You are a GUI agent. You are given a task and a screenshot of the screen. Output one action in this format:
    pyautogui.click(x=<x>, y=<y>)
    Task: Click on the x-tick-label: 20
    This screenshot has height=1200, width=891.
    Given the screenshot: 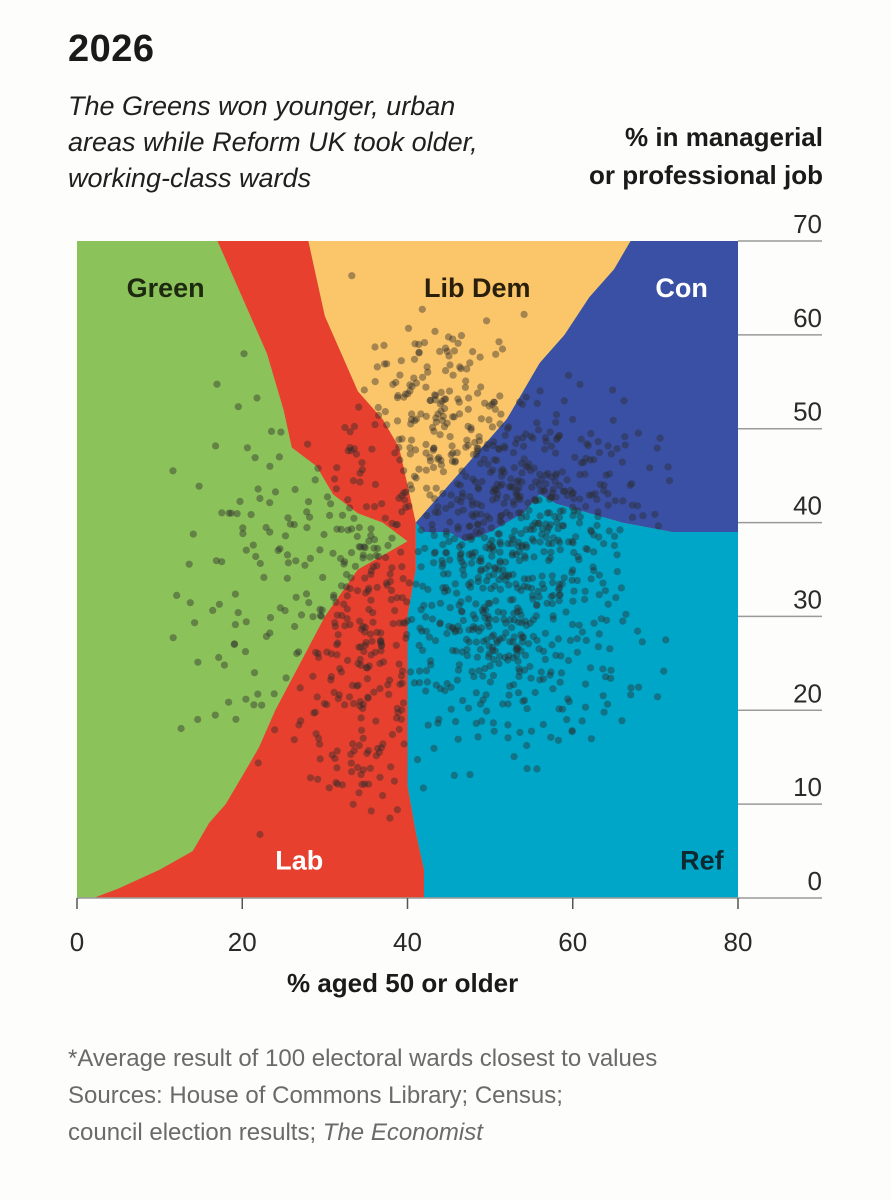 What is the action you would take?
    pyautogui.click(x=242, y=942)
    